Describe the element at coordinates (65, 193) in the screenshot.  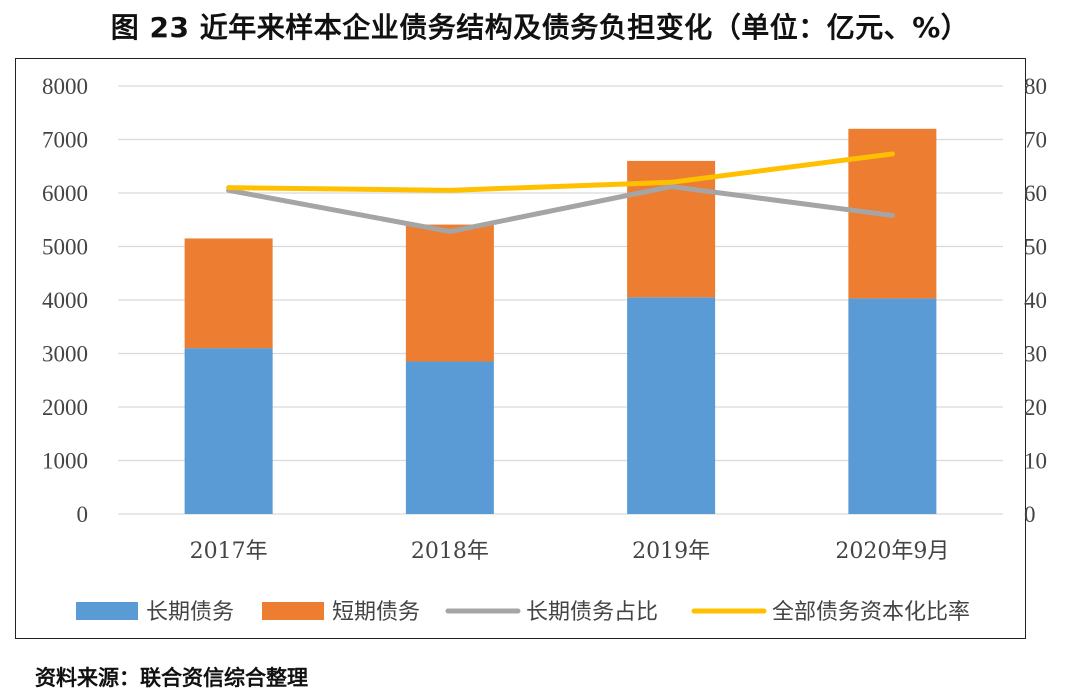
I see `y-left-tick-label: 6000` at that location.